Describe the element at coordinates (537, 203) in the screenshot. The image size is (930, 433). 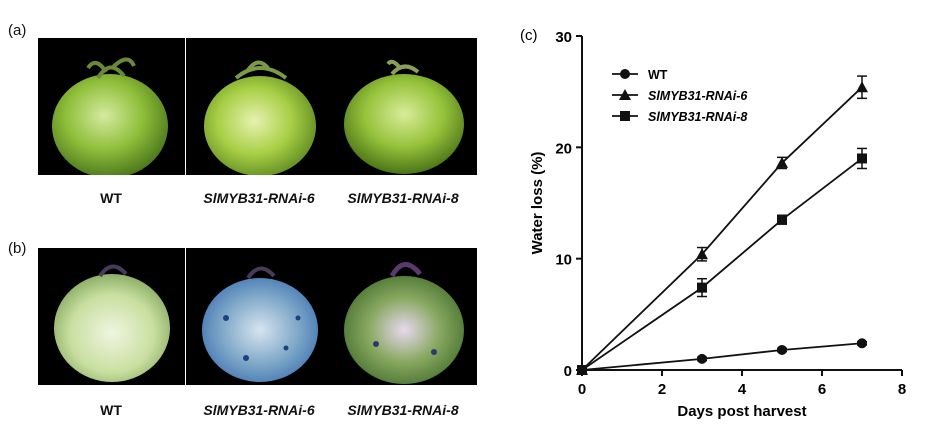
I see `y-axis-label: Water loss (%)` at that location.